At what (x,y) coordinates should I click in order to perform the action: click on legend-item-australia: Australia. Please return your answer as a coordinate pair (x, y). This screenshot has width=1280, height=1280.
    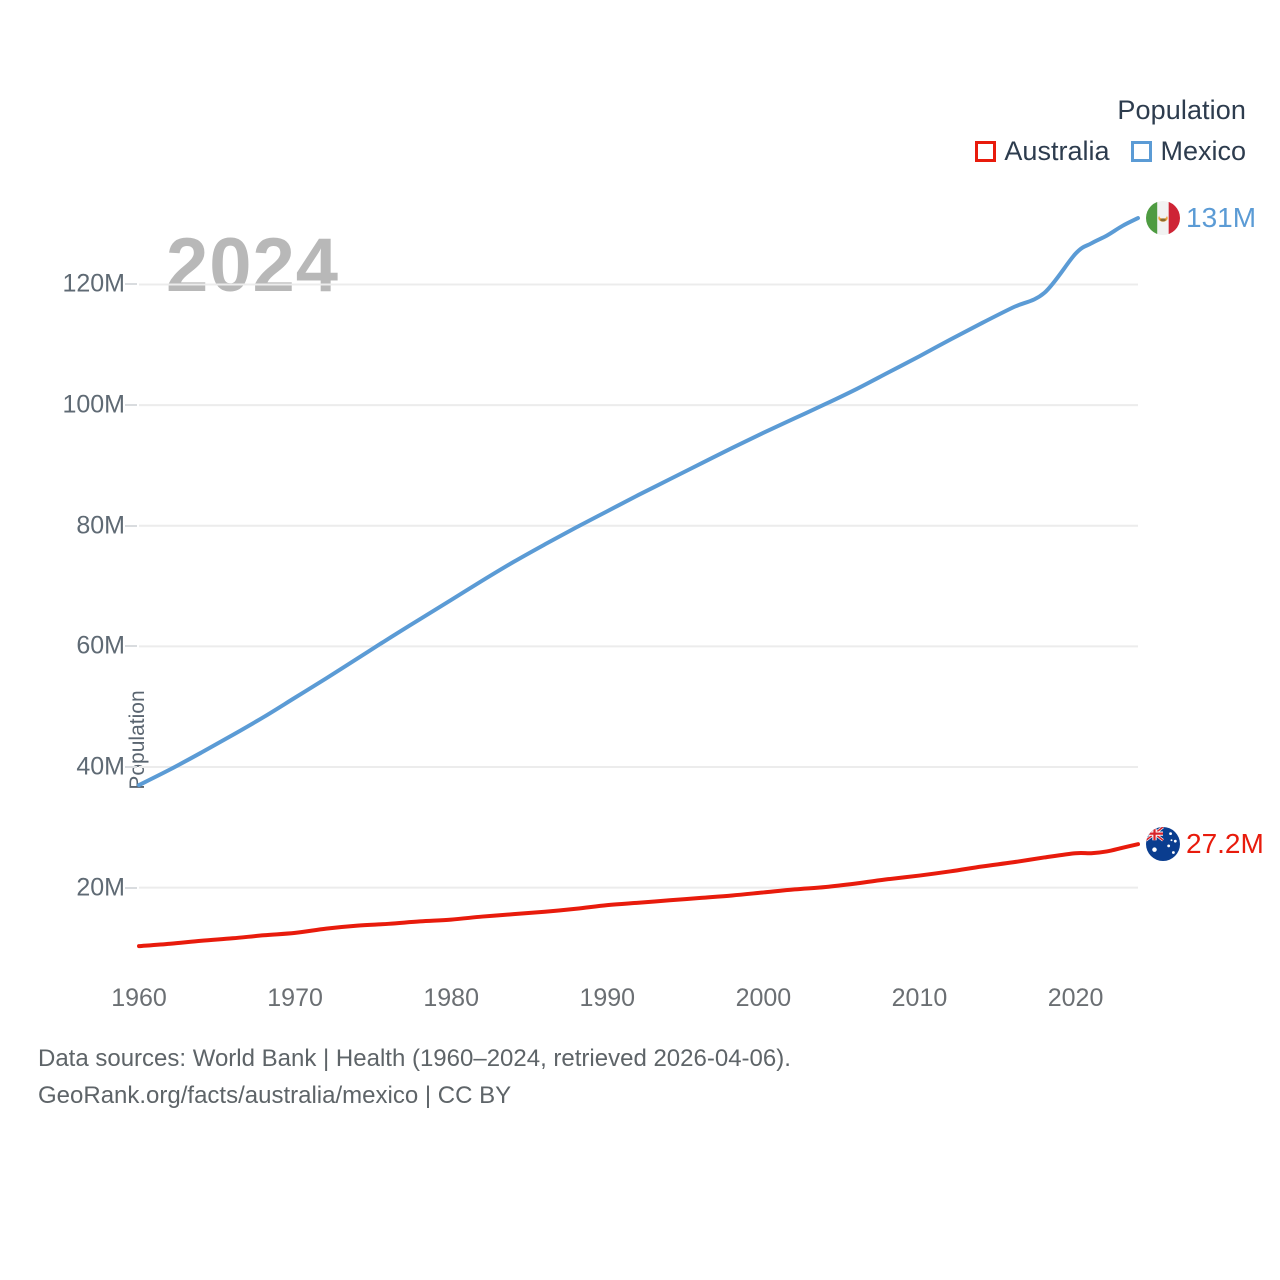
    Looking at the image, I should click on (1042, 150).